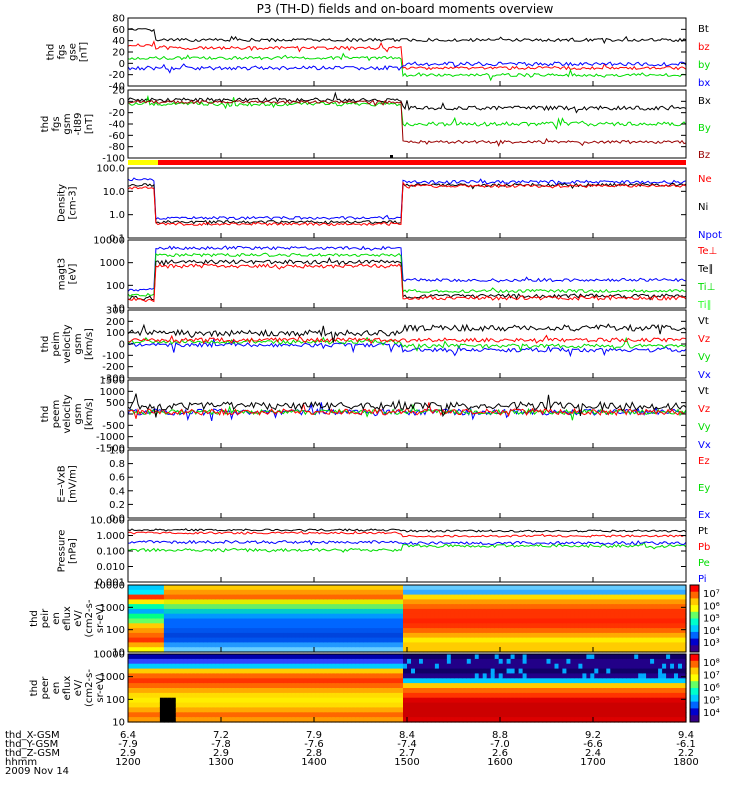  What do you see at coordinates (704, 305) in the screenshot?
I see `legend-label: Ti∥` at bounding box center [704, 305].